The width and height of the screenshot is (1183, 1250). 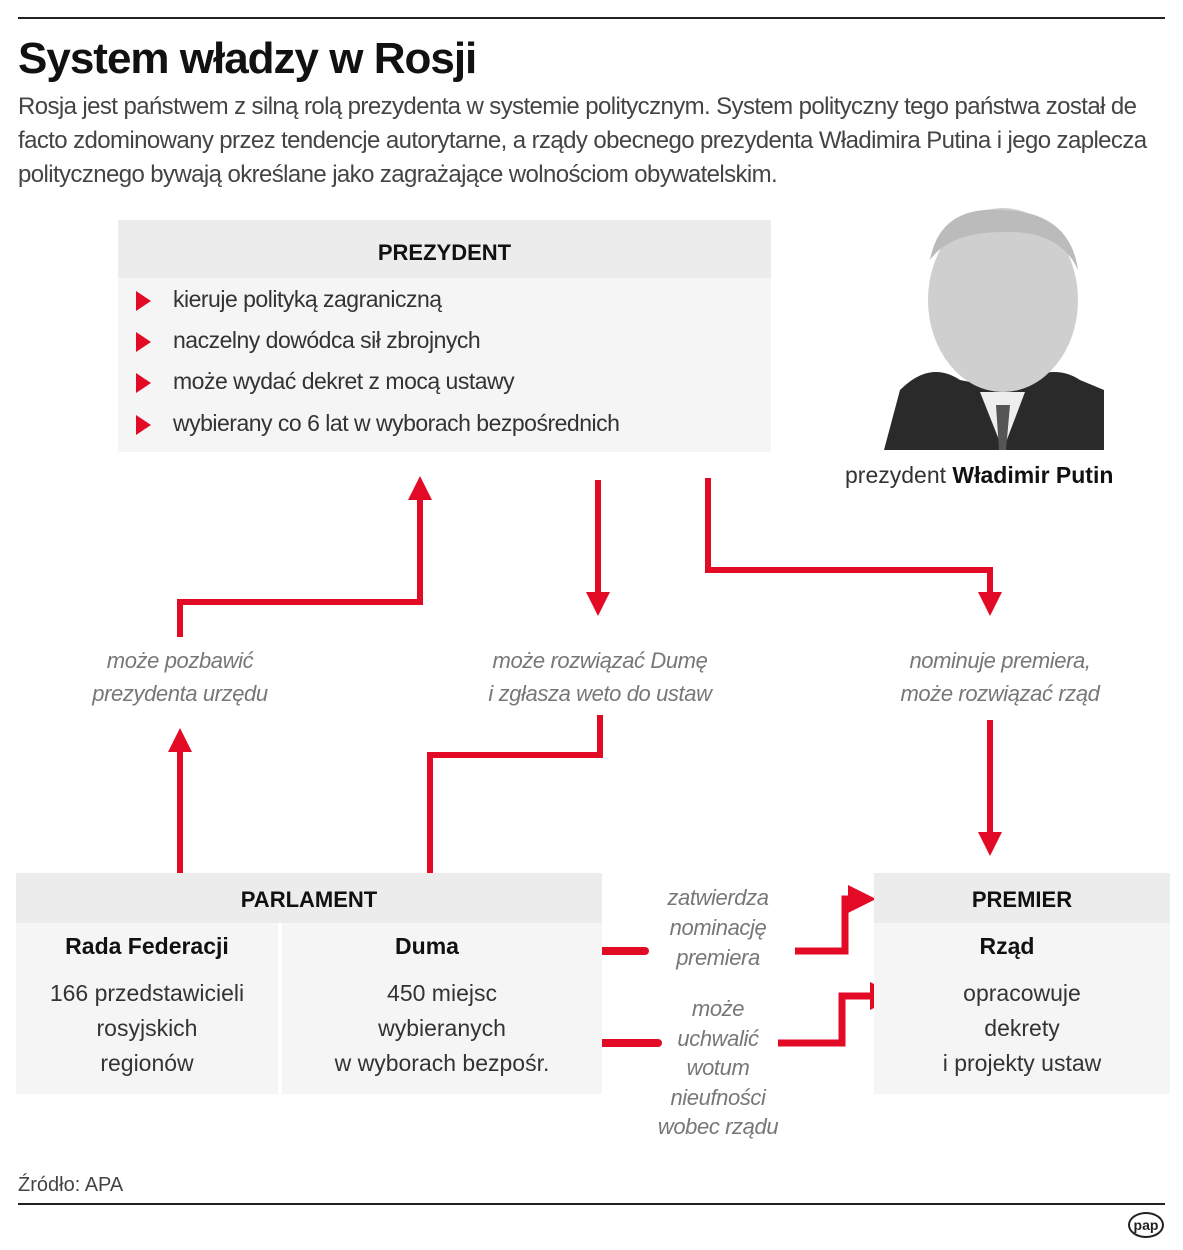 What do you see at coordinates (442, 993) in the screenshot?
I see `duma-line: 450 miejsc` at bounding box center [442, 993].